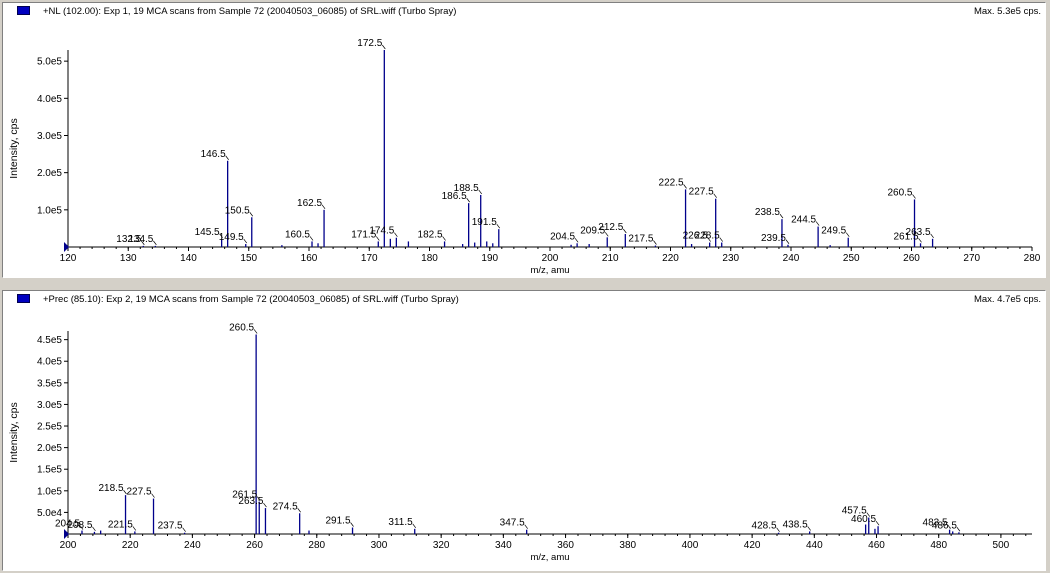 This screenshot has width=1050, height=573. Describe the element at coordinates (14, 432) in the screenshot. I see `y-axis-label: Intensity, cps` at that location.